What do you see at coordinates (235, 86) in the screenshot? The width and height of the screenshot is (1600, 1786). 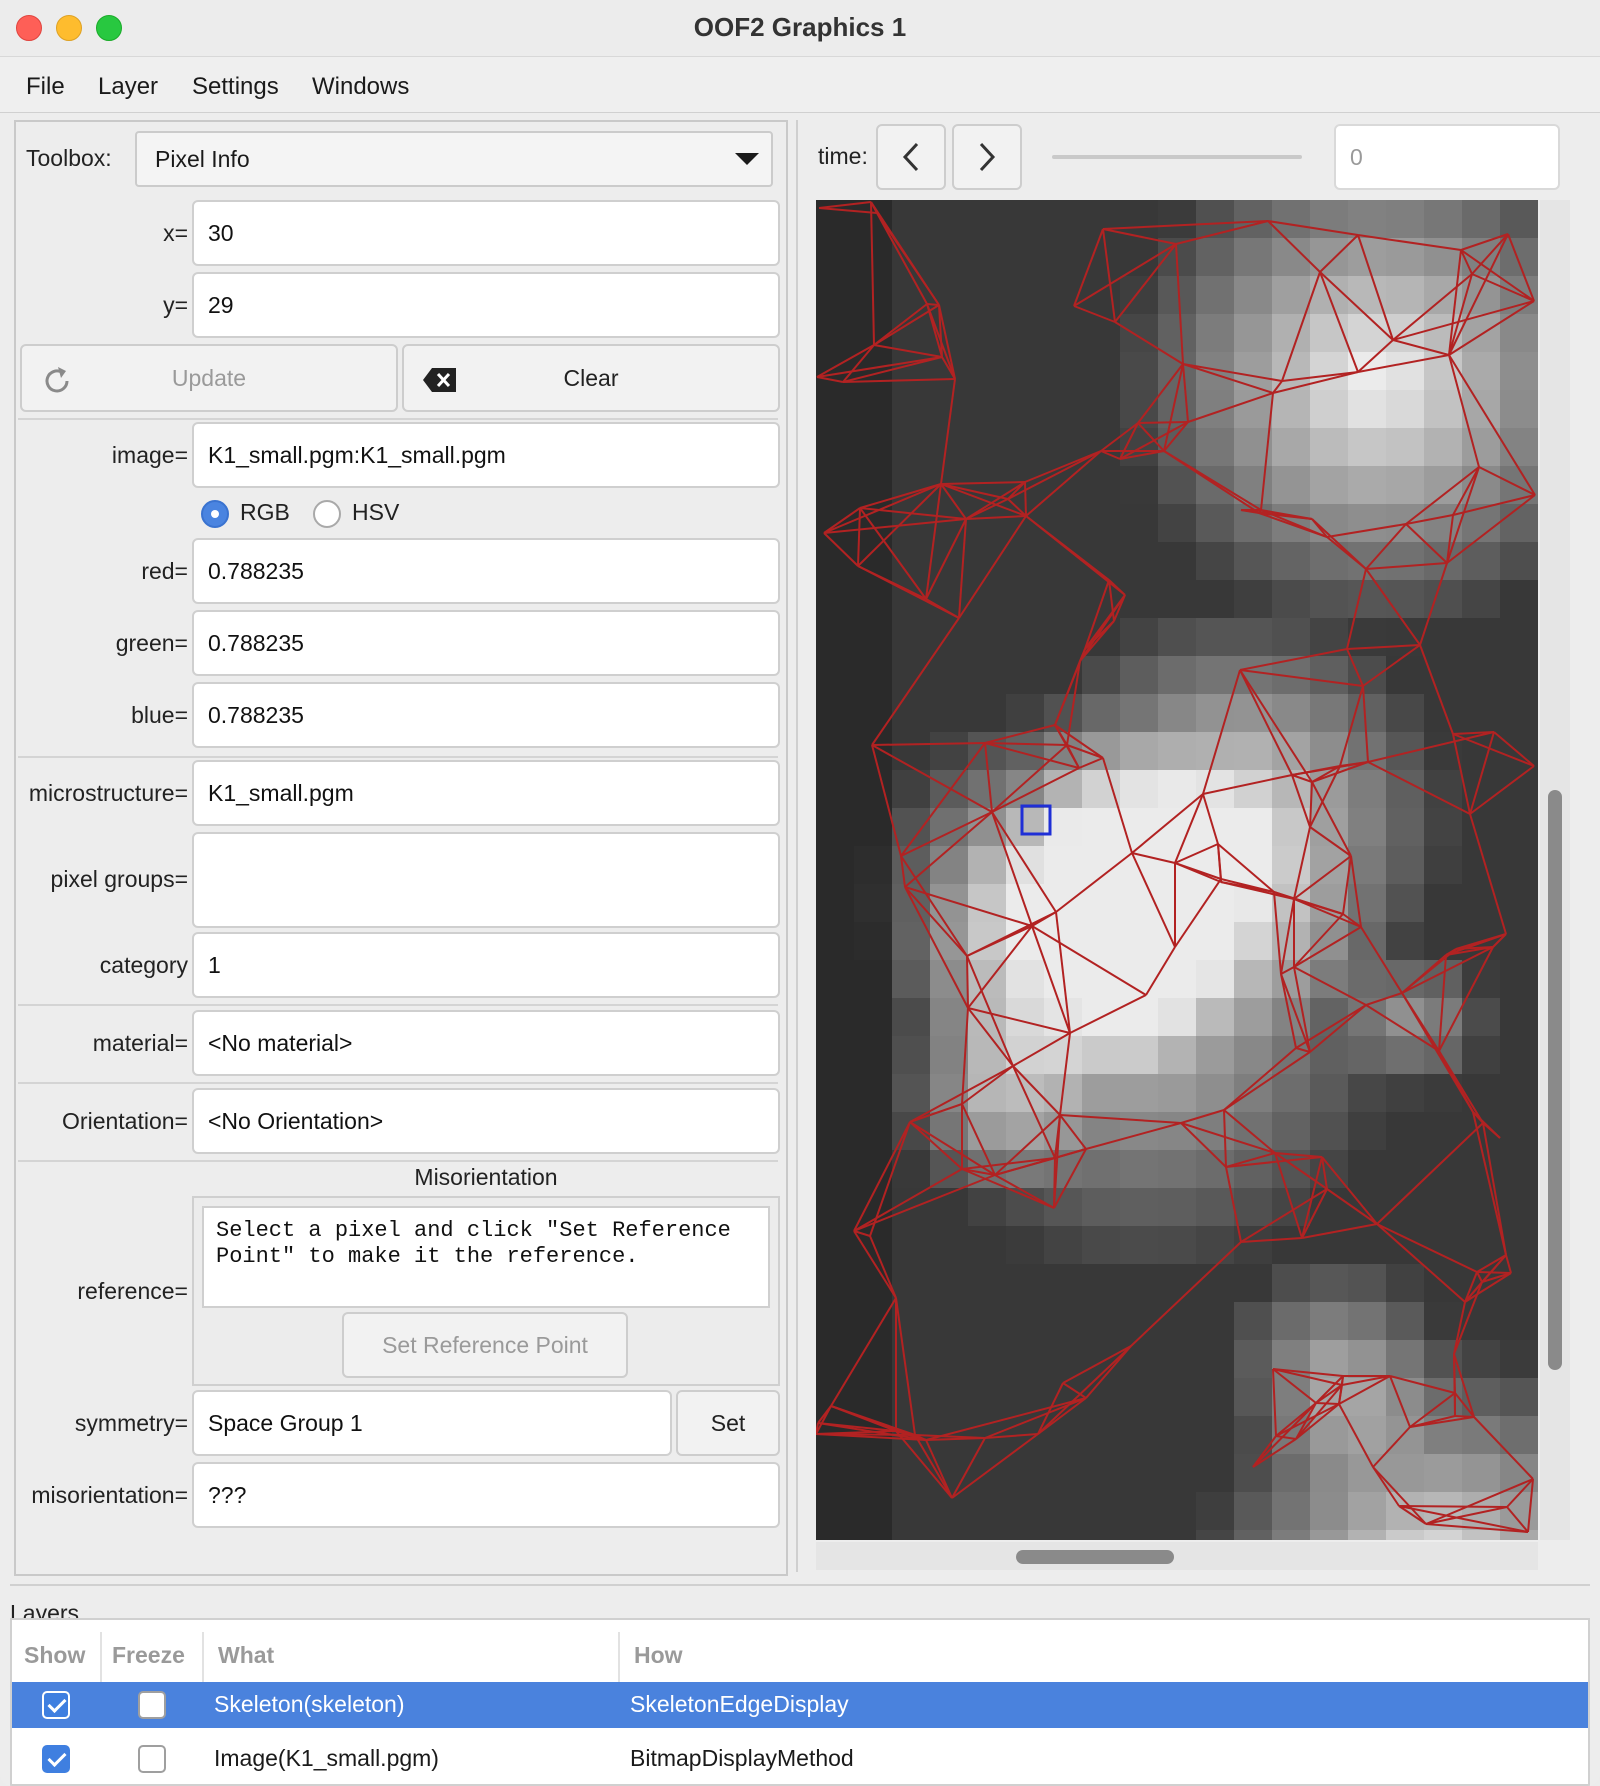 I see `menu-settings: Settings` at bounding box center [235, 86].